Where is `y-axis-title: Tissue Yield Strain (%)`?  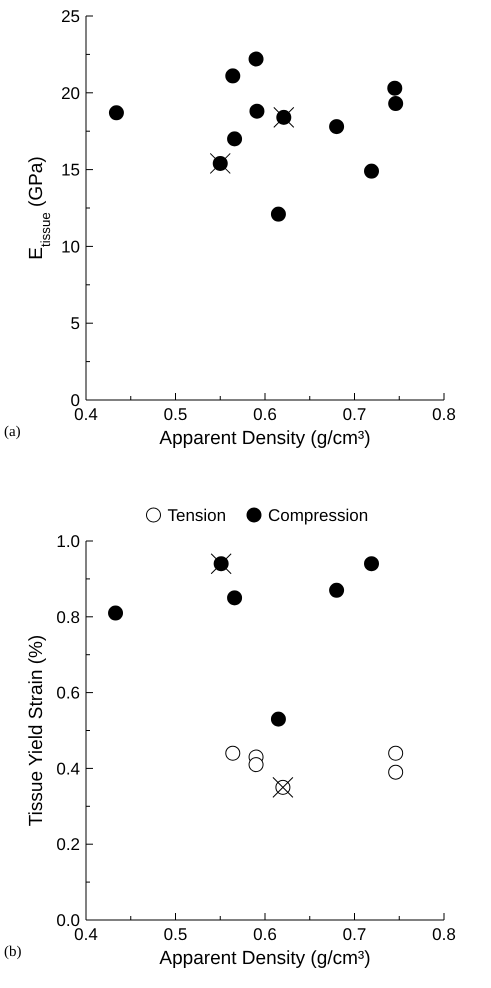
y-axis-title: Tissue Yield Strain (%) is located at coordinates (36, 730).